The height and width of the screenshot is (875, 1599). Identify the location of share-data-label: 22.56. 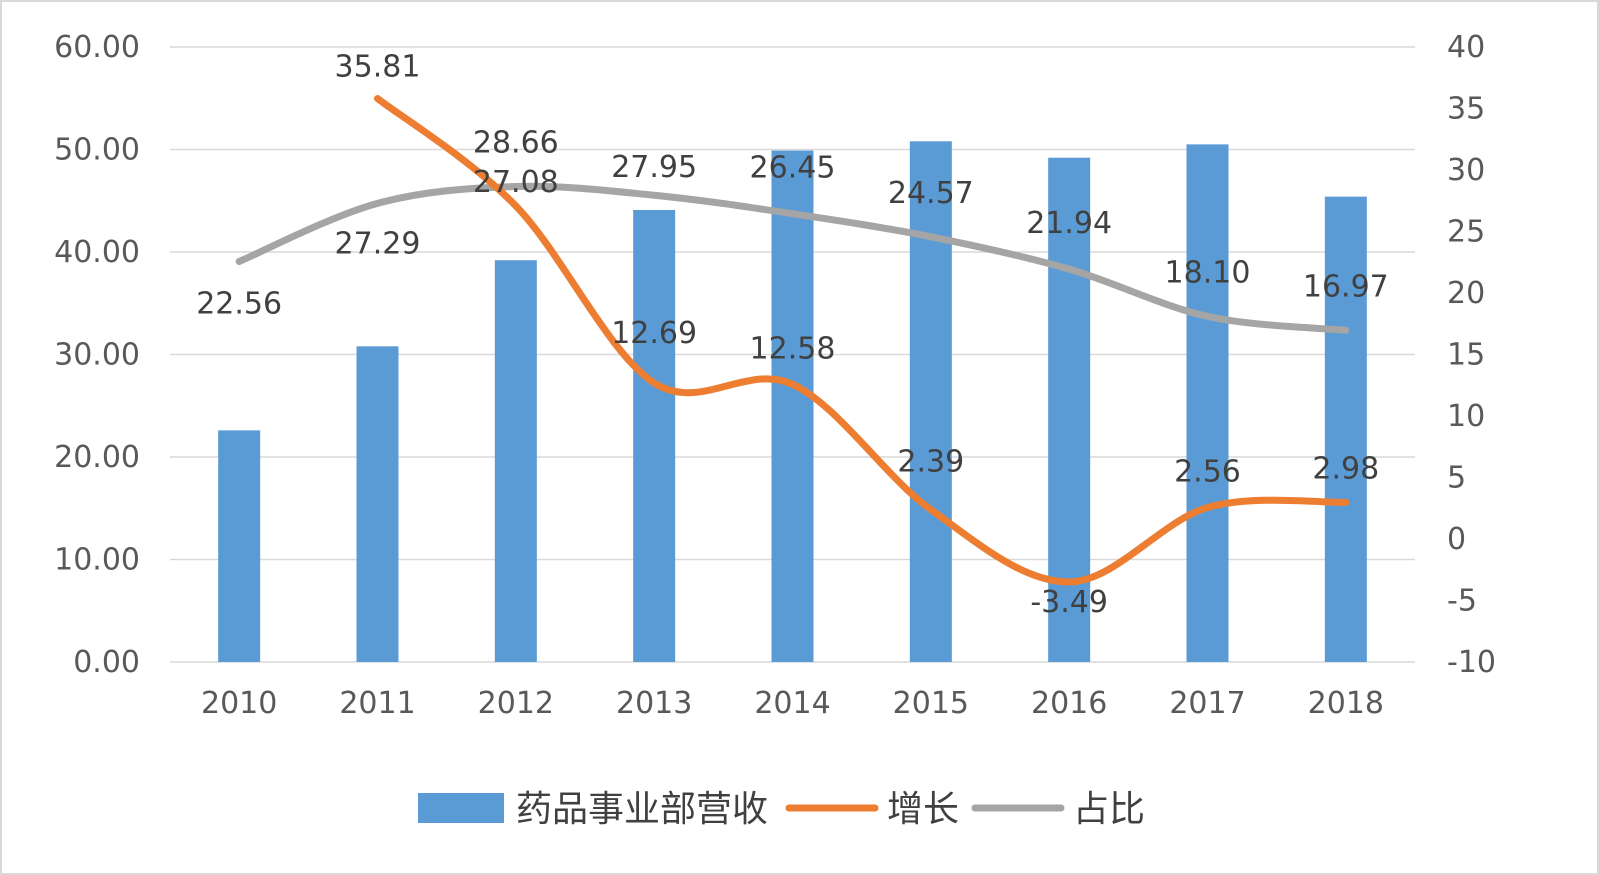
(239, 304).